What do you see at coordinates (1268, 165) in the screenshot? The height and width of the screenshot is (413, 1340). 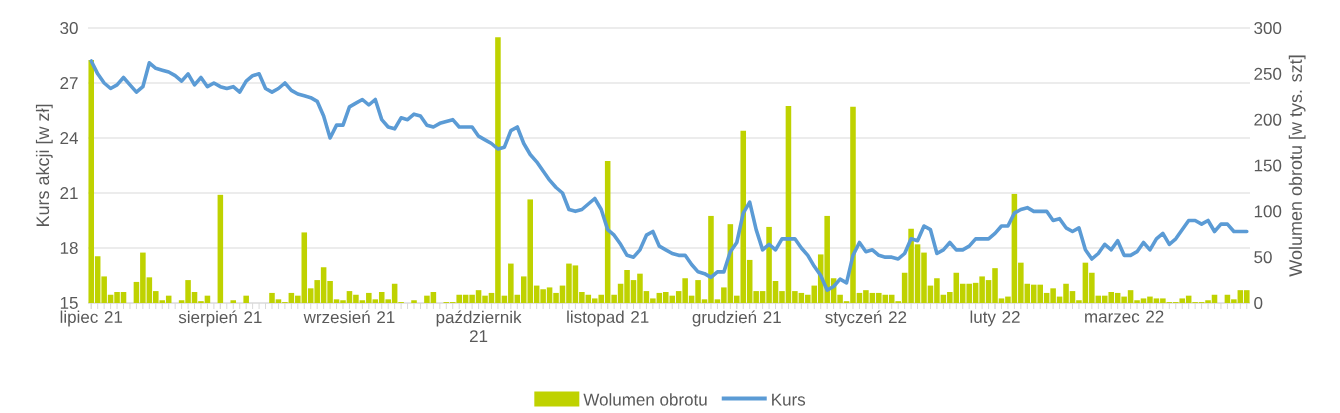 I see `y2-tick-label: 150` at bounding box center [1268, 165].